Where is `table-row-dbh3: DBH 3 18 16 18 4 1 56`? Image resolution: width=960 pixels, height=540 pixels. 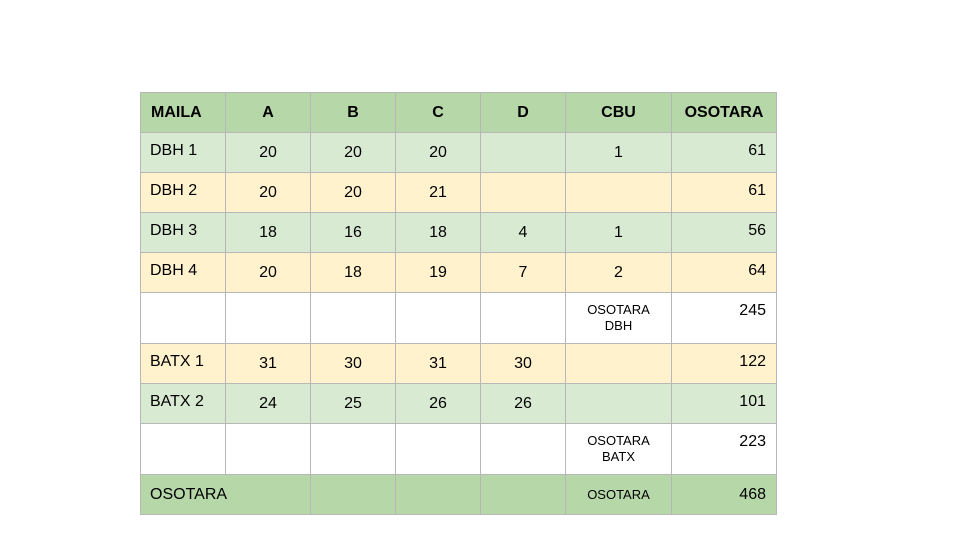 table-row-dbh3: DBH 3 18 16 18 4 1 56 is located at coordinates (458, 232).